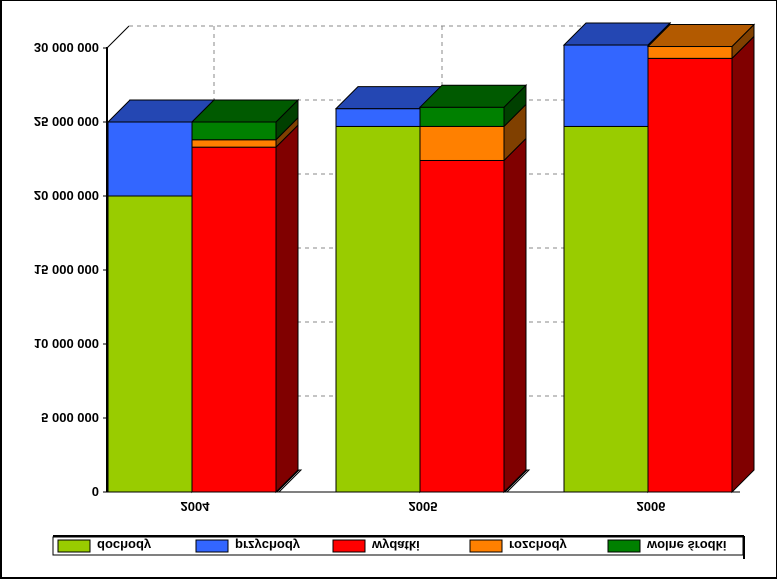 This screenshot has width=777, height=579. I want to click on legend-swatch-dochody, so click(74, 546).